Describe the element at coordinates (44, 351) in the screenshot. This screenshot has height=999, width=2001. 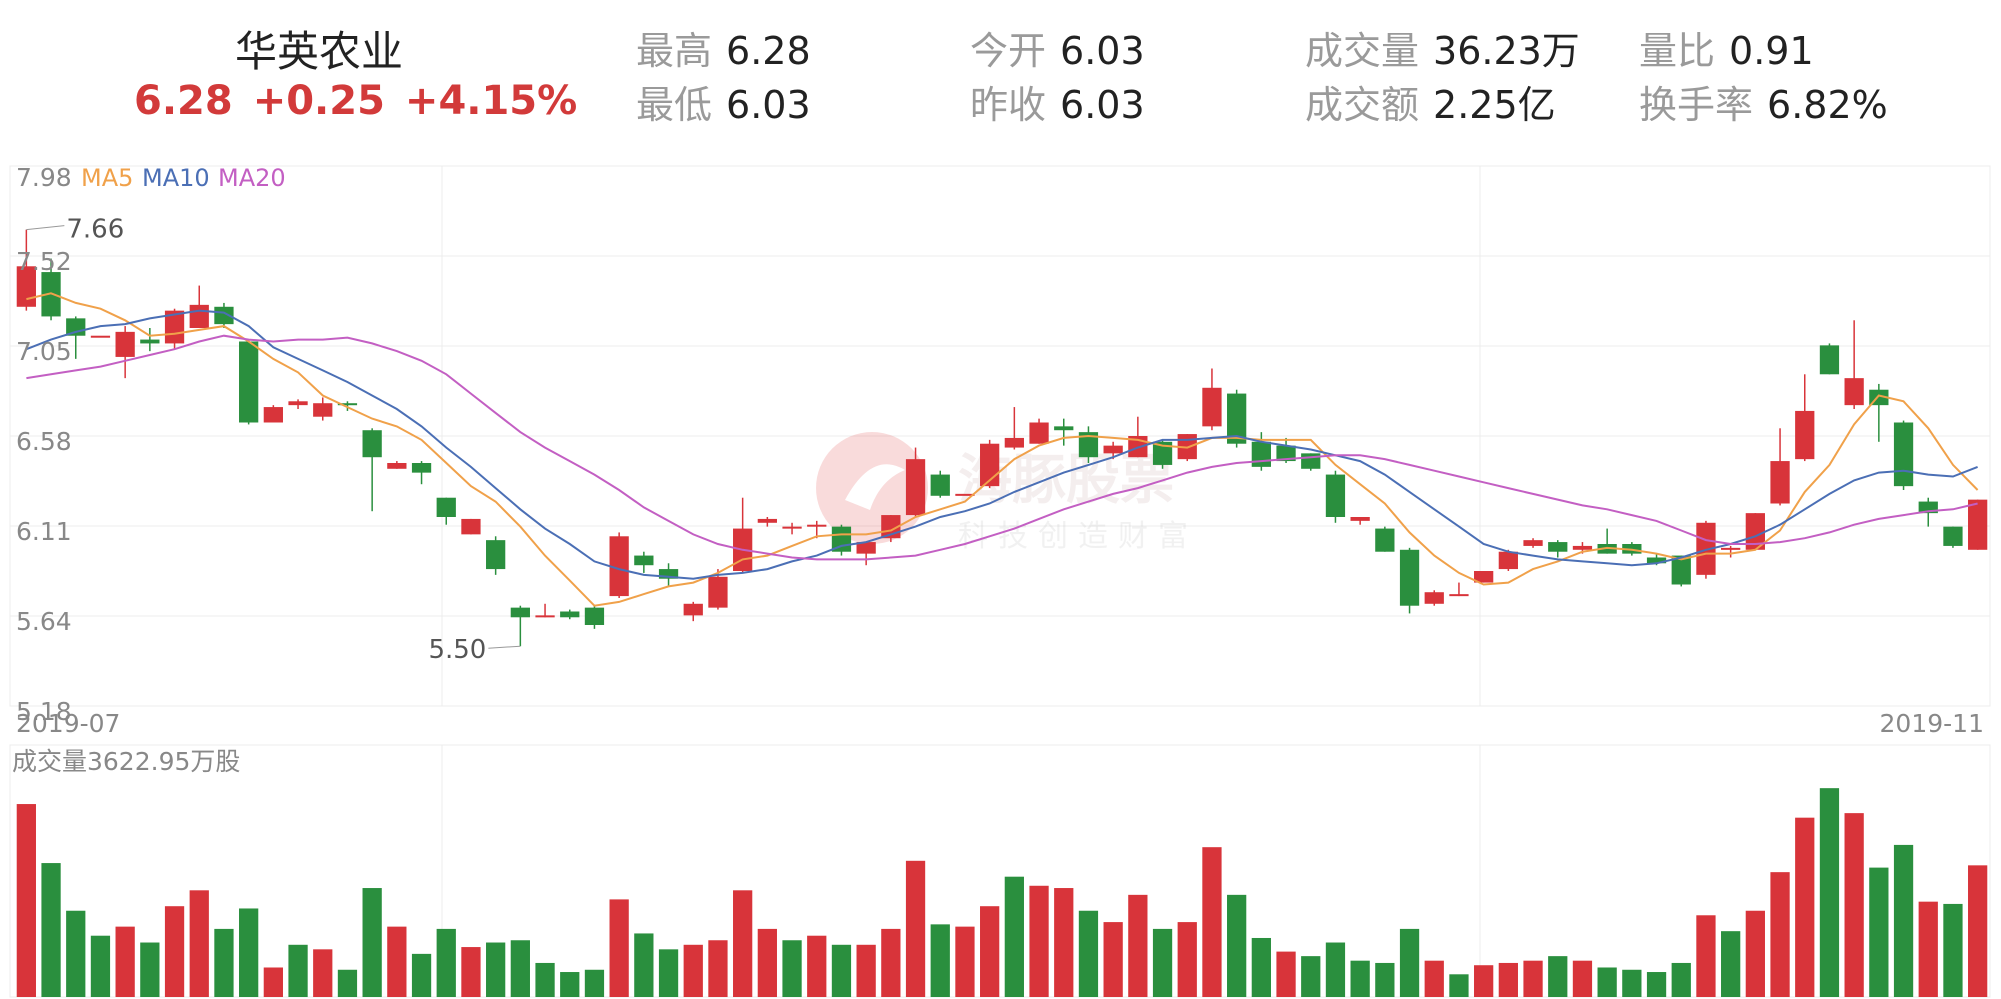
I see `y-tick-label: 7.05` at that location.